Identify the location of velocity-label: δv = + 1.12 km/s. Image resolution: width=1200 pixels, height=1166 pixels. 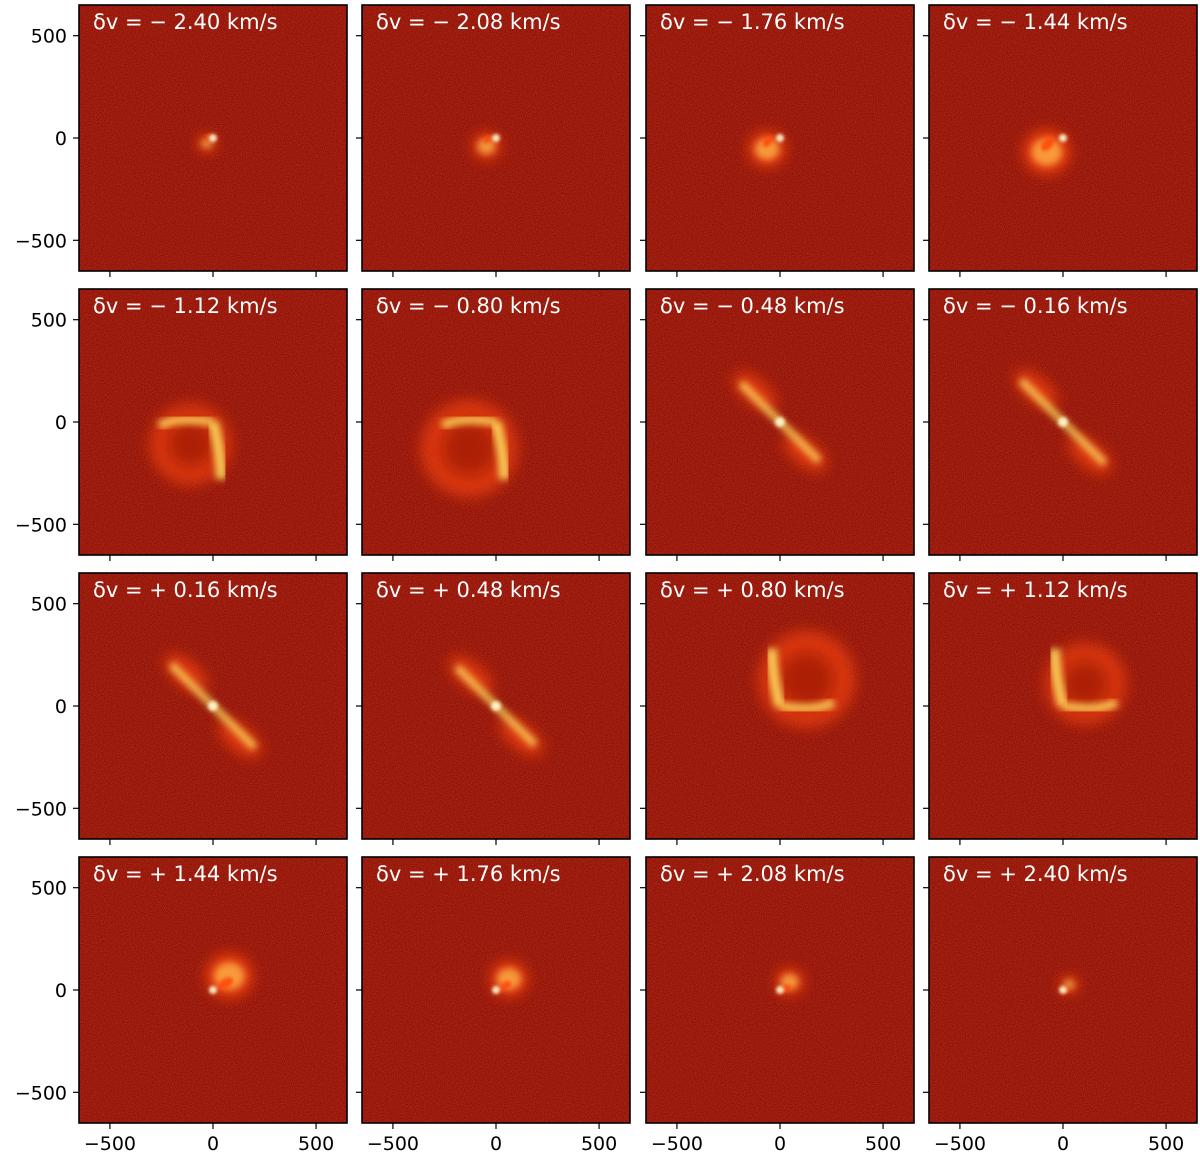
(1035, 590).